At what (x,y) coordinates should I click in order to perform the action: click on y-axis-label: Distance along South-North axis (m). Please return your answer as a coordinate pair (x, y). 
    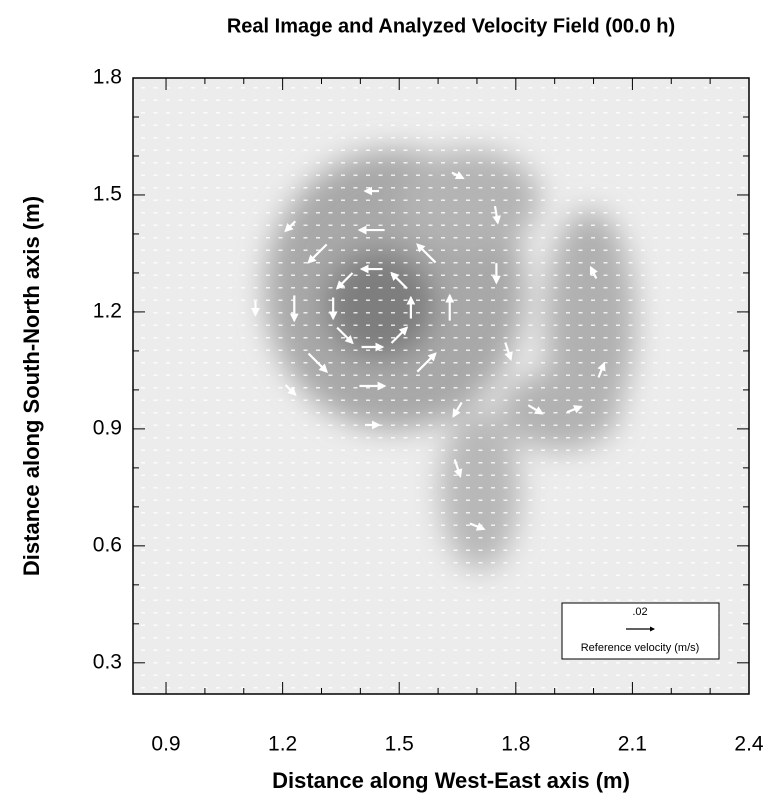
    Looking at the image, I should click on (31, 386).